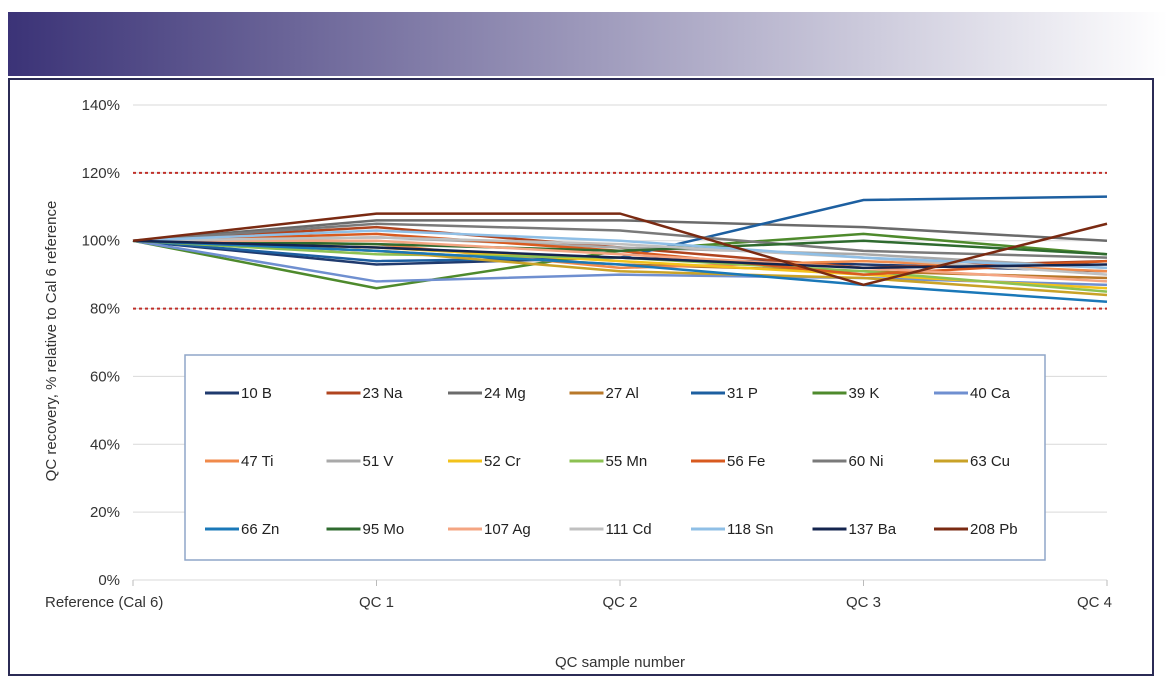  What do you see at coordinates (873, 529) in the screenshot?
I see `legend-label: 137 Ba` at bounding box center [873, 529].